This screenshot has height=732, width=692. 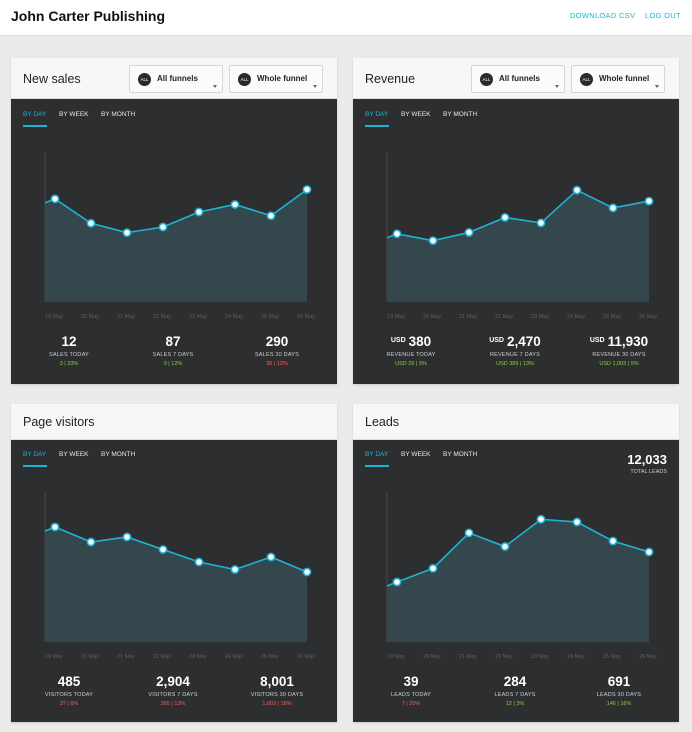 I want to click on panel-title: Leads, so click(x=382, y=422).